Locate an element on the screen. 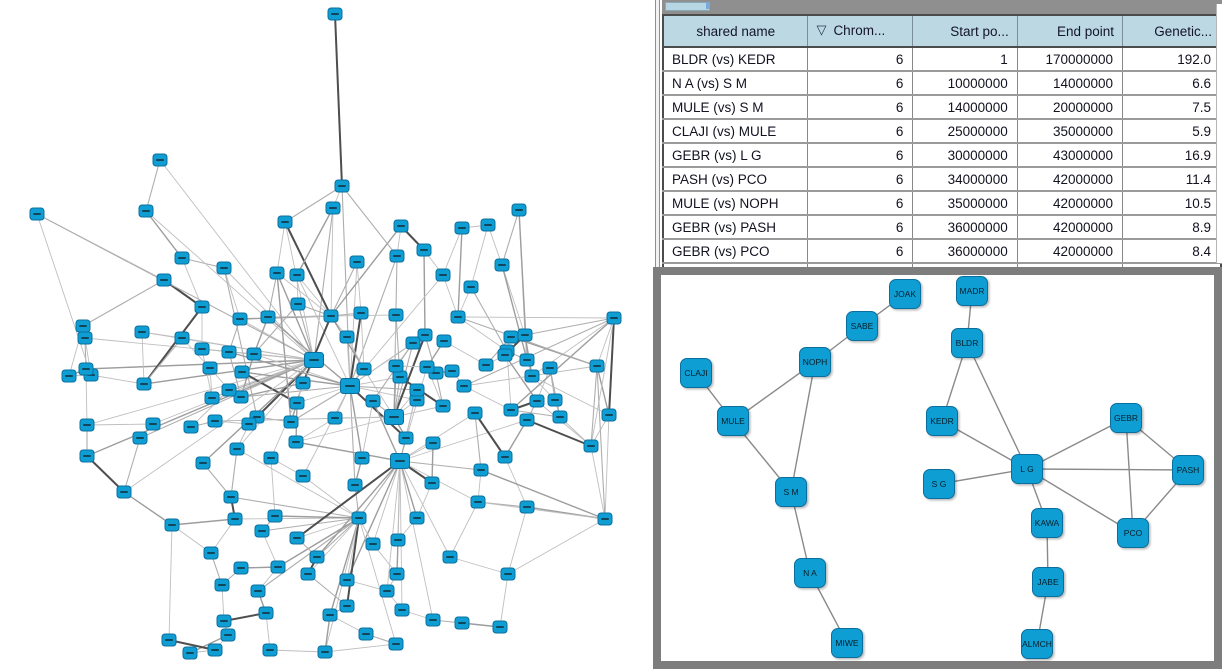 This screenshot has width=1222, height=669. network-node-gebr: GEBR is located at coordinates (1126, 418).